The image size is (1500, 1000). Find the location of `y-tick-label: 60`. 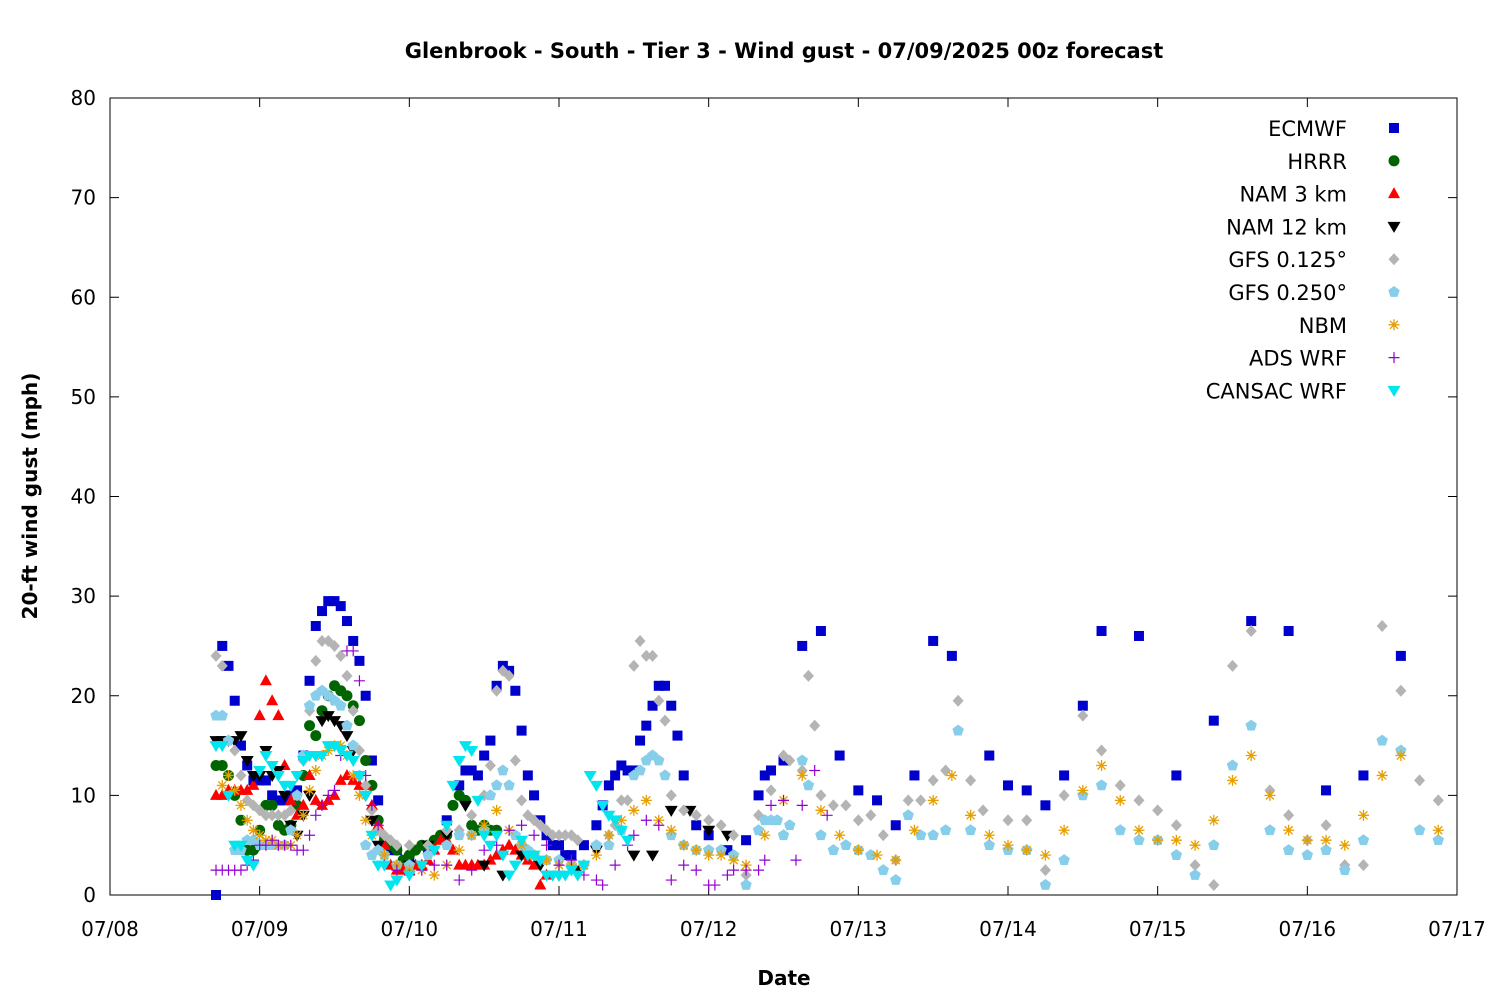

y-tick-label: 60 is located at coordinates (83, 297).